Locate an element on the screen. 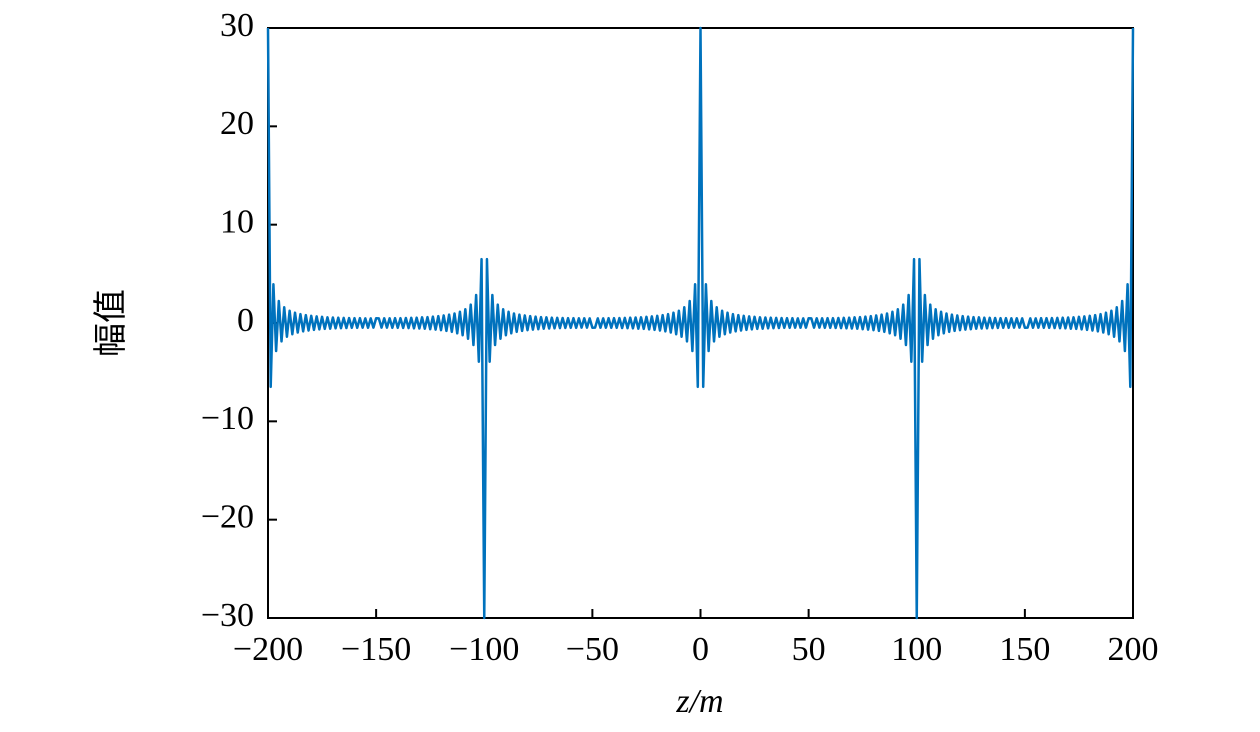 The height and width of the screenshot is (732, 1260). y-tick-label: 10 is located at coordinates (237, 221).